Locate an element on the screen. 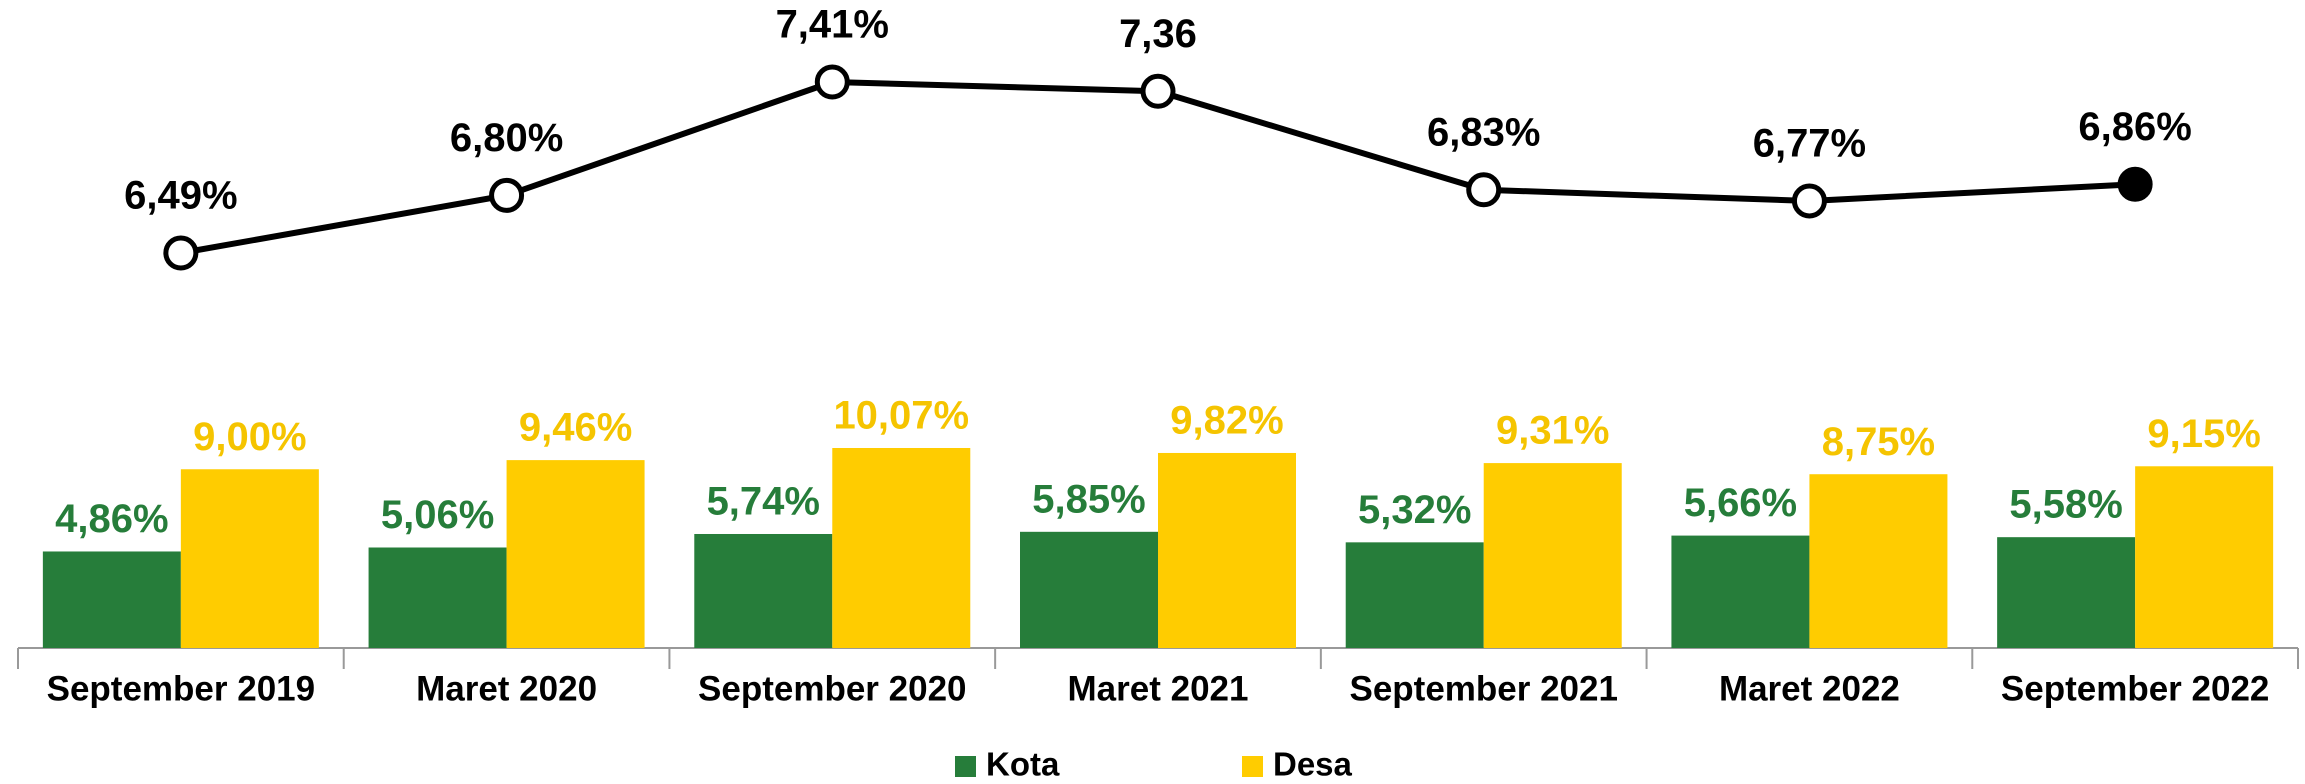 The height and width of the screenshot is (784, 2305). x-tick-label: Maret 2022 is located at coordinates (1809, 688).